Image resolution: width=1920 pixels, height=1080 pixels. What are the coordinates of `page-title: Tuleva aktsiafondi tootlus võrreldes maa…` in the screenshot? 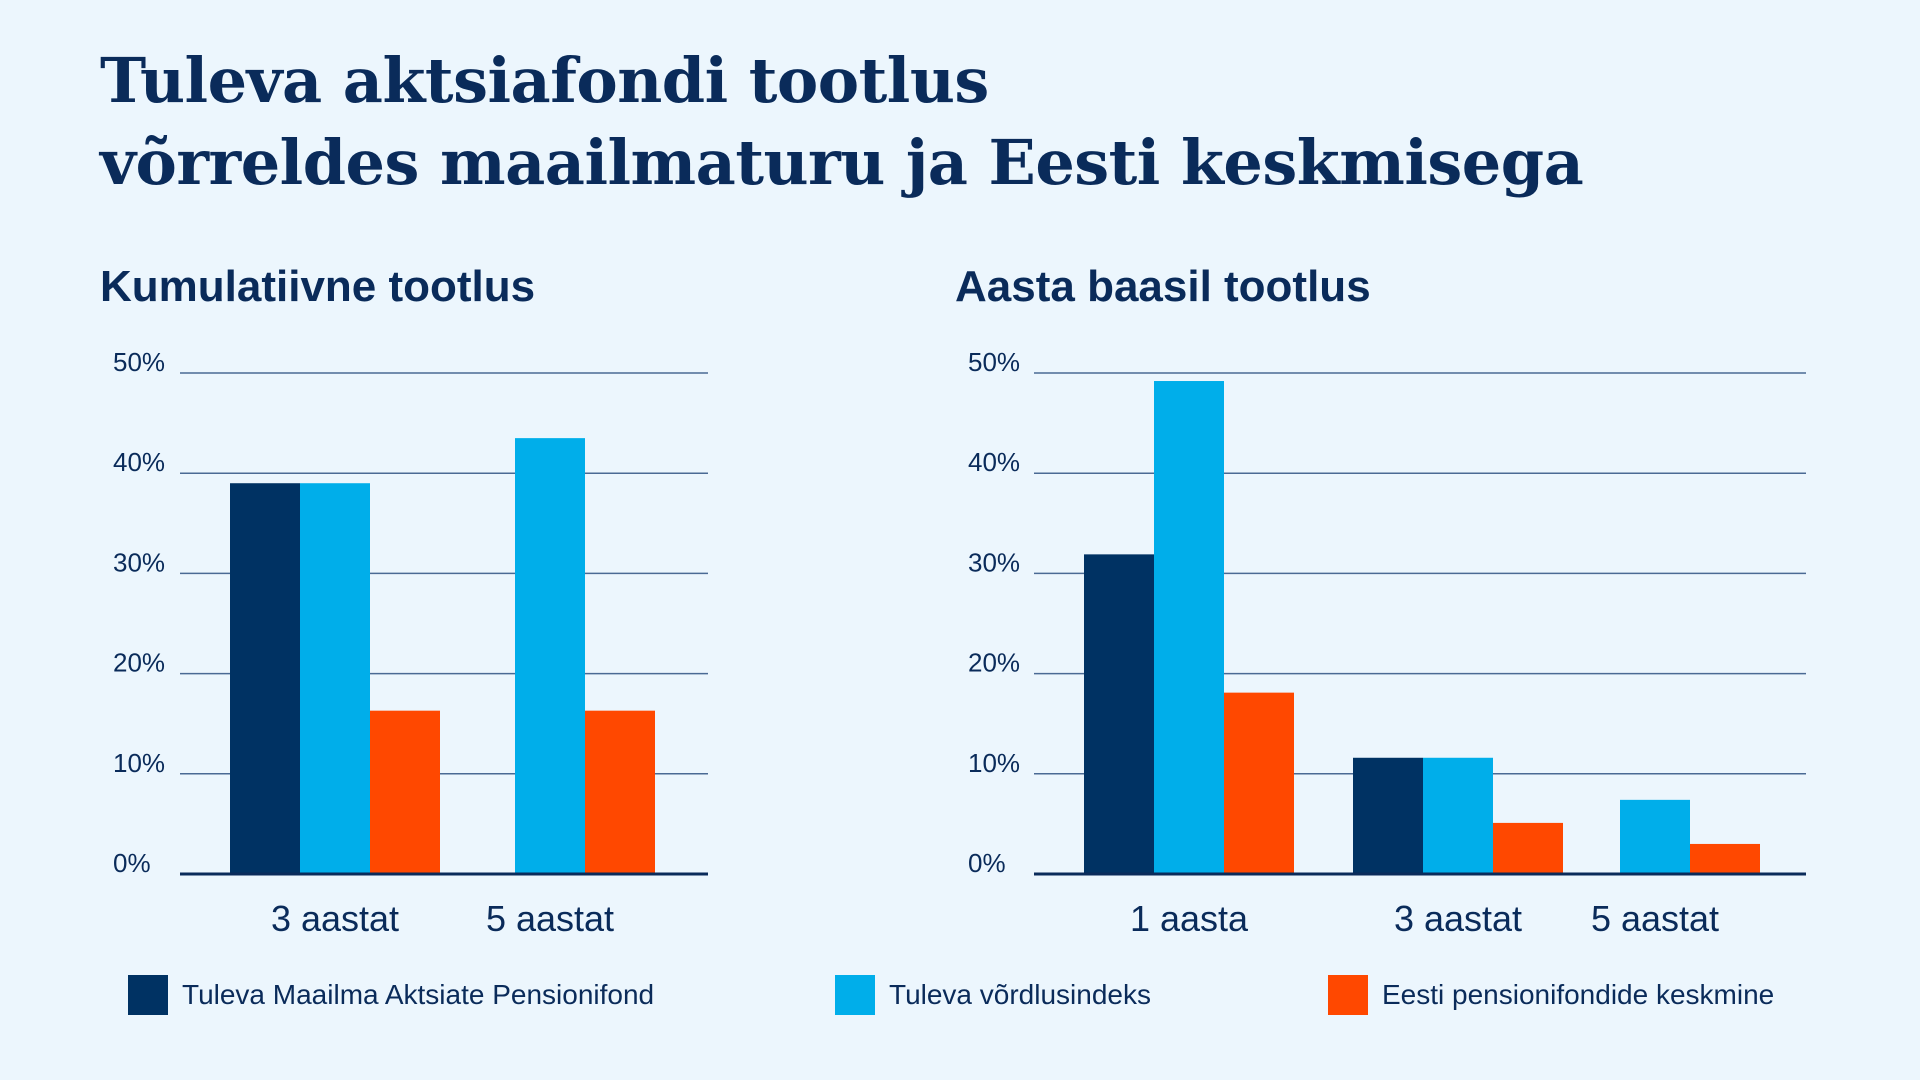 It's located at (842, 122).